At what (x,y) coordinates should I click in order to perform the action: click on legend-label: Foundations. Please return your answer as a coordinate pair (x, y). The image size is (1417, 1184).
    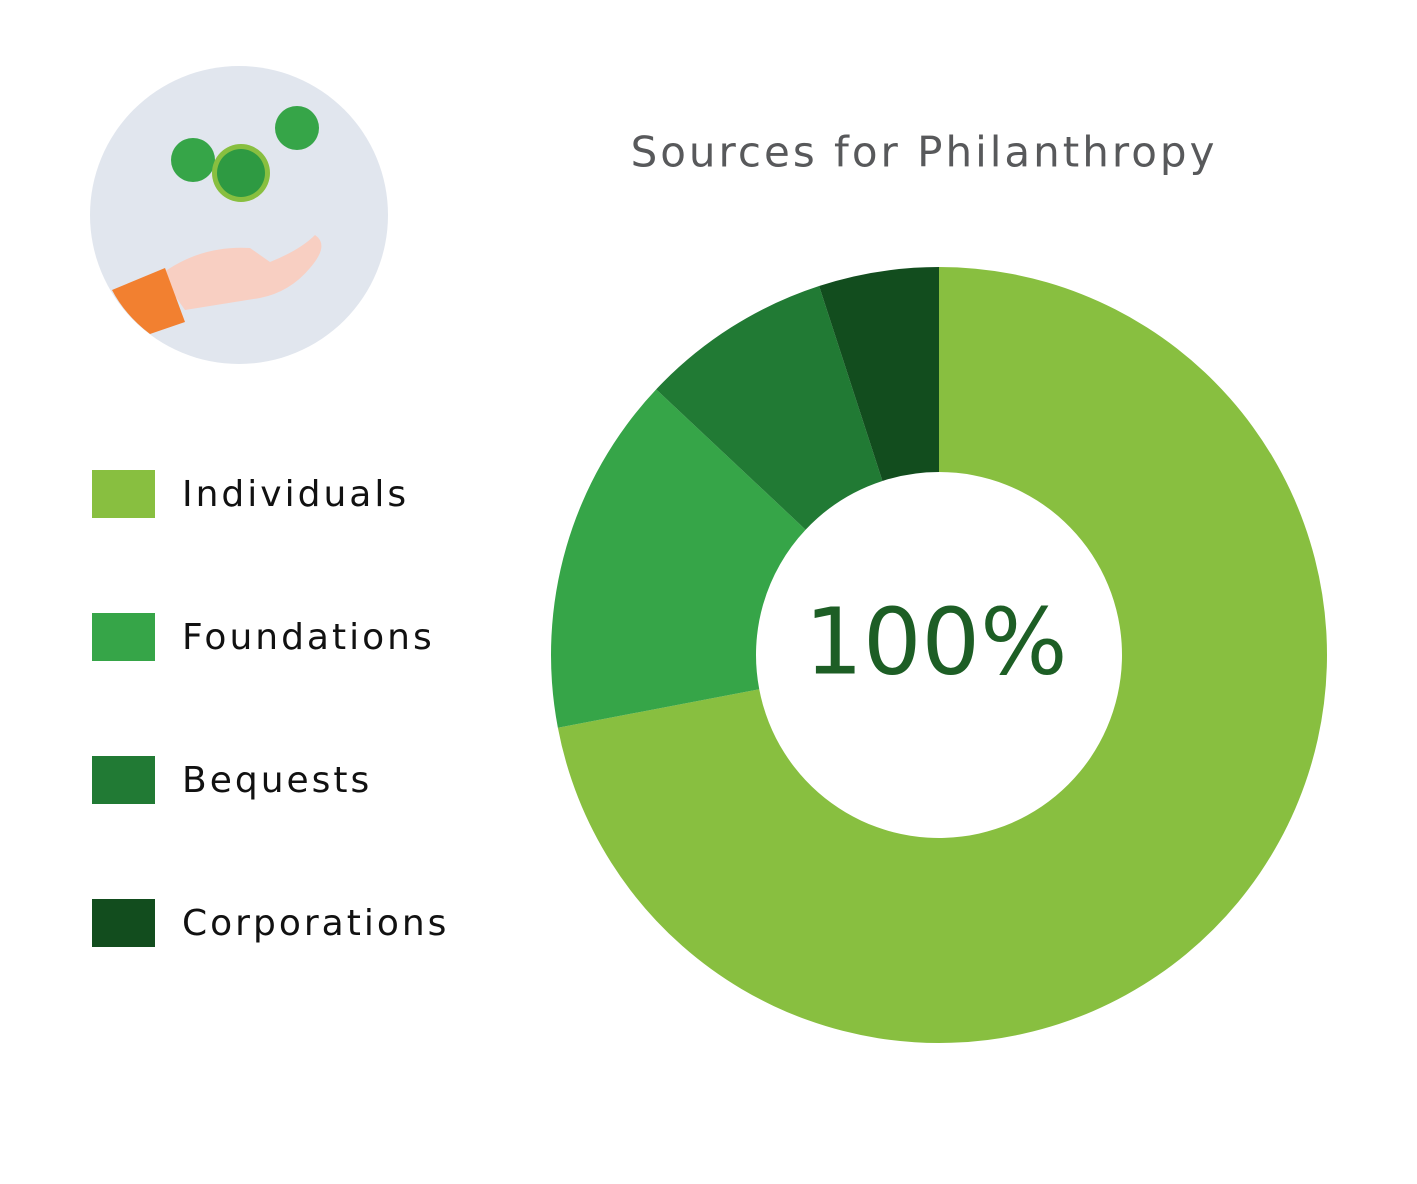
    Looking at the image, I should click on (308, 637).